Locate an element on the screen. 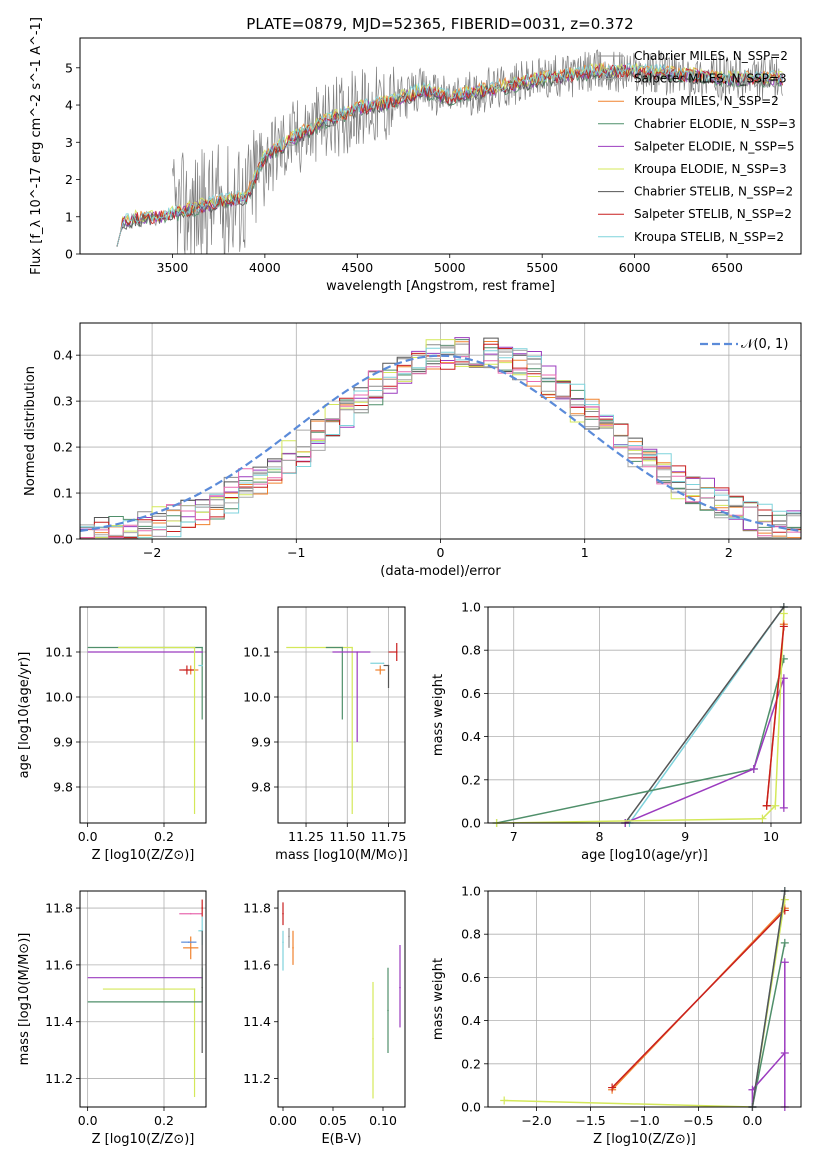 This screenshot has height=1170, width=819. x-tick-label: 0.05 is located at coordinates (333, 1120).